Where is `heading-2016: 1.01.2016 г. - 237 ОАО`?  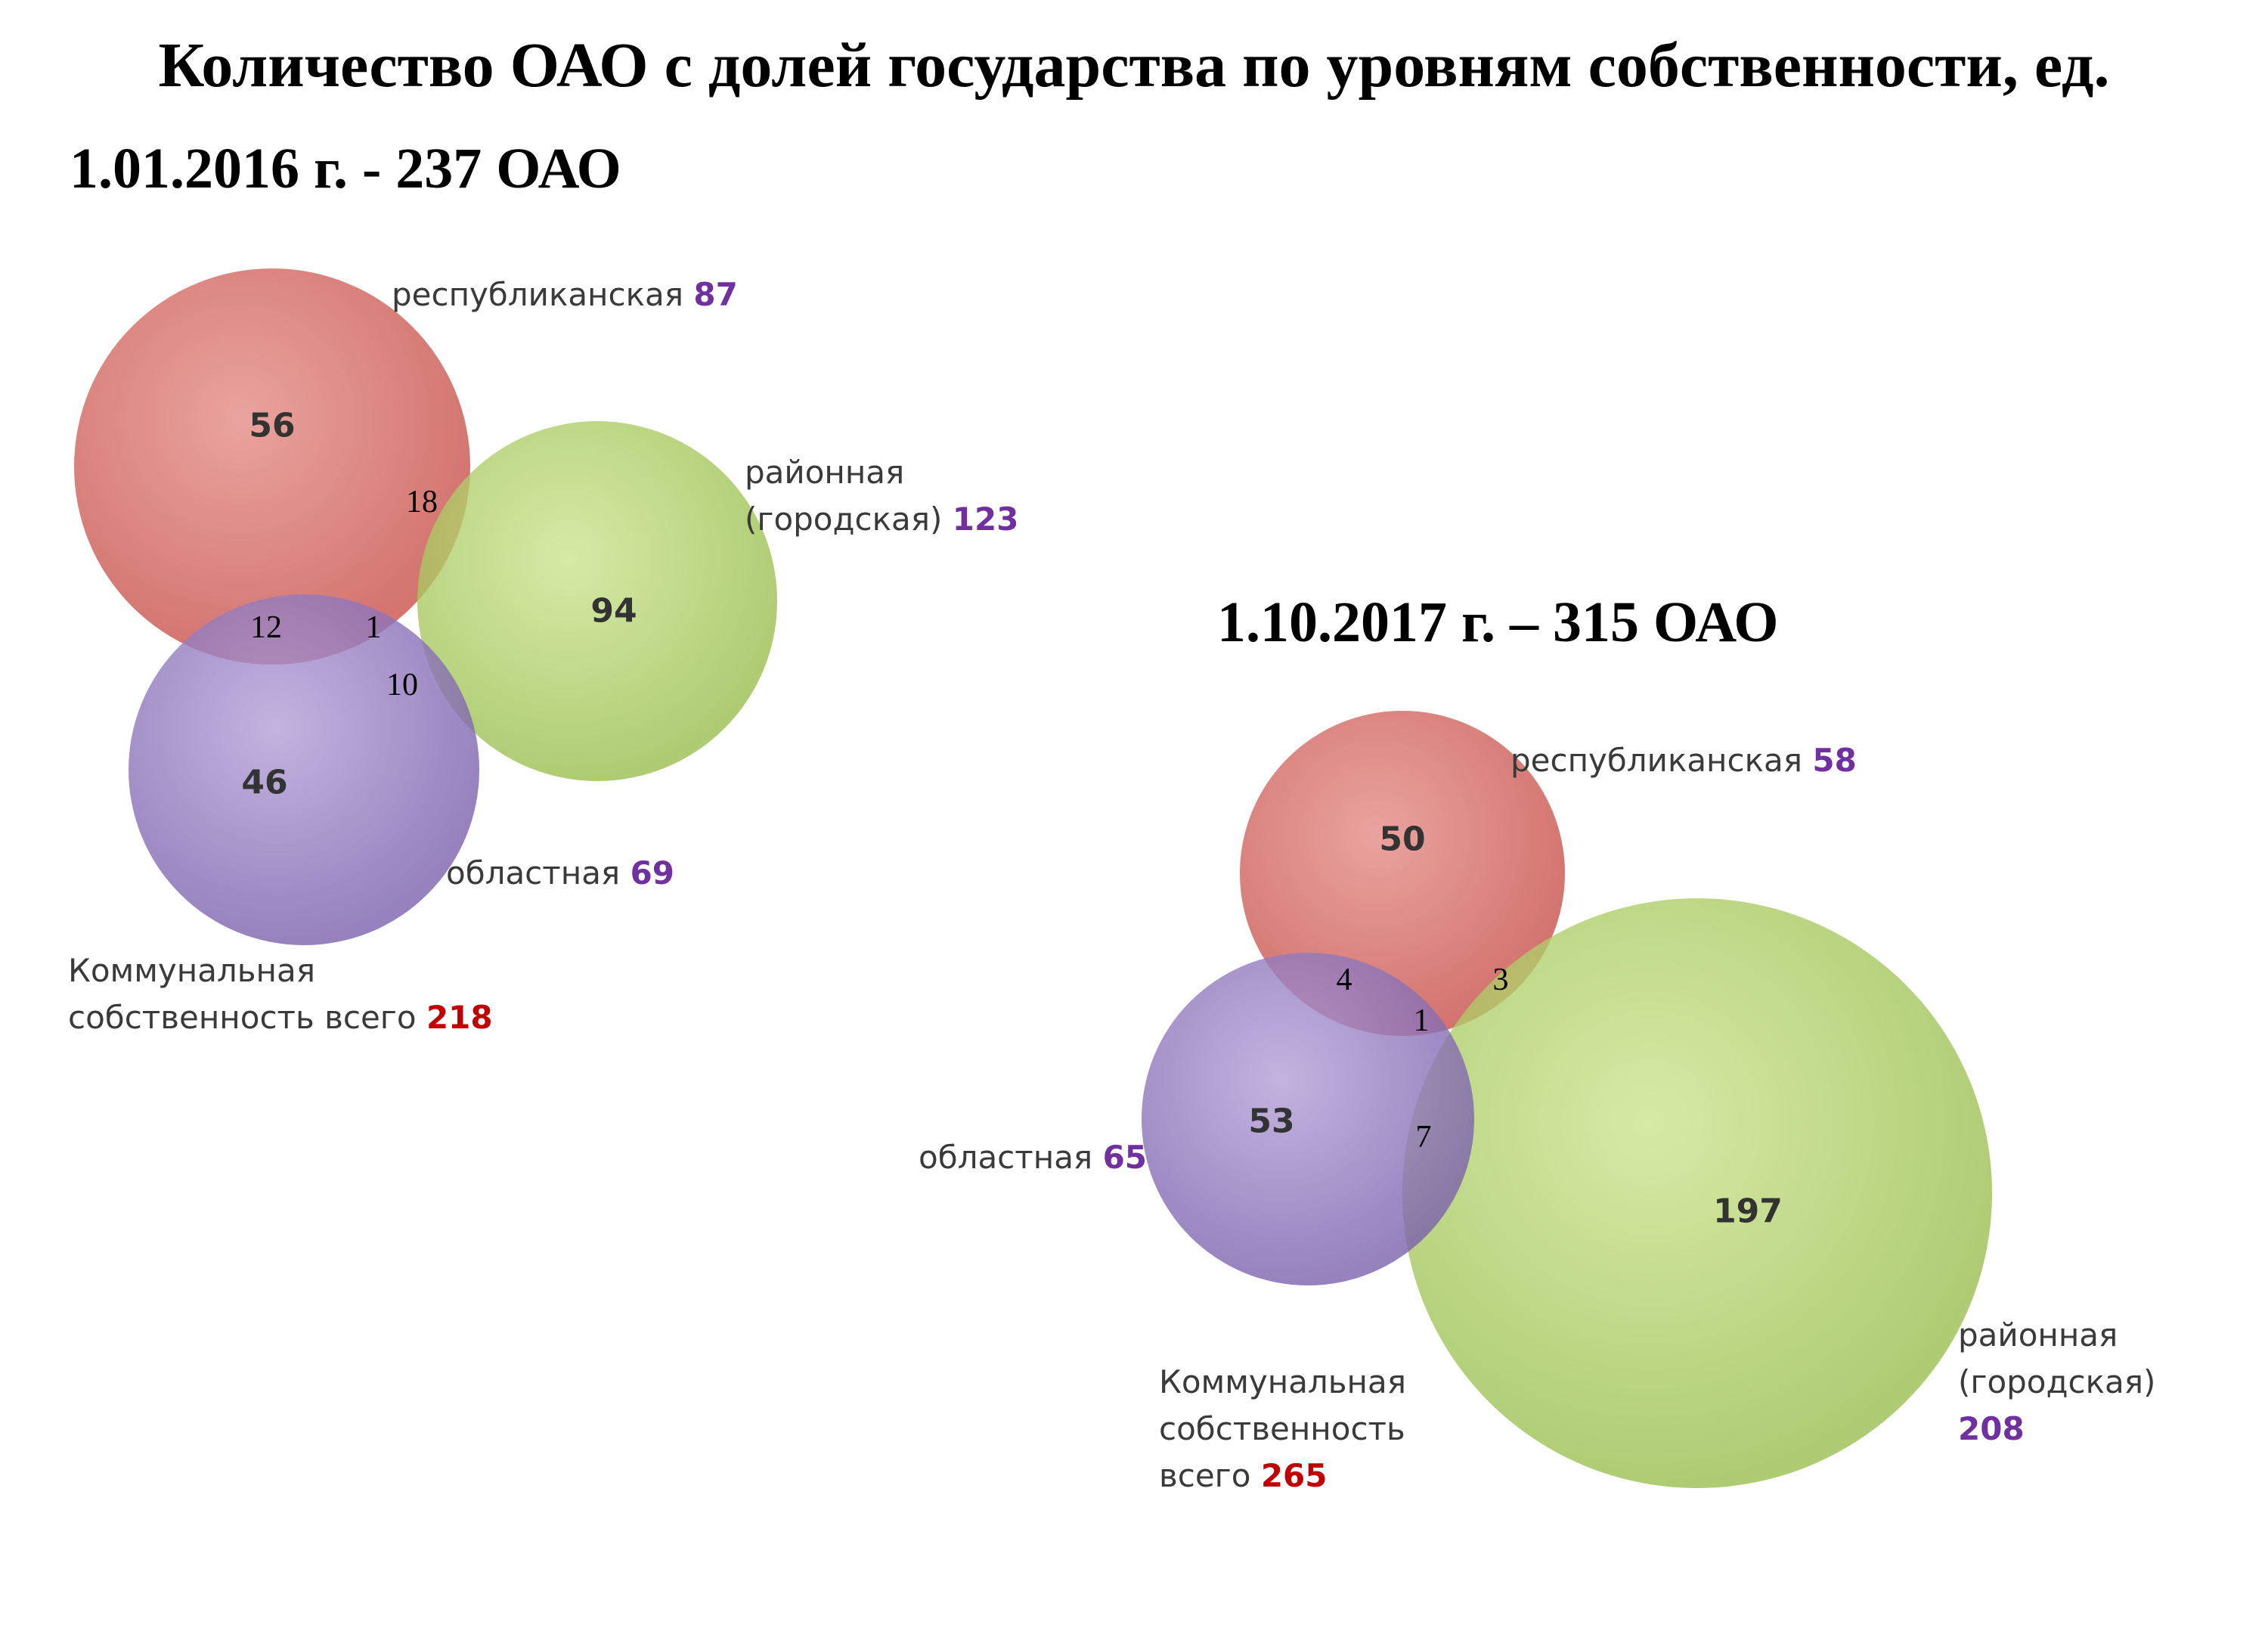
heading-2016: 1.01.2016 г. - 237 ОАО is located at coordinates (345, 168).